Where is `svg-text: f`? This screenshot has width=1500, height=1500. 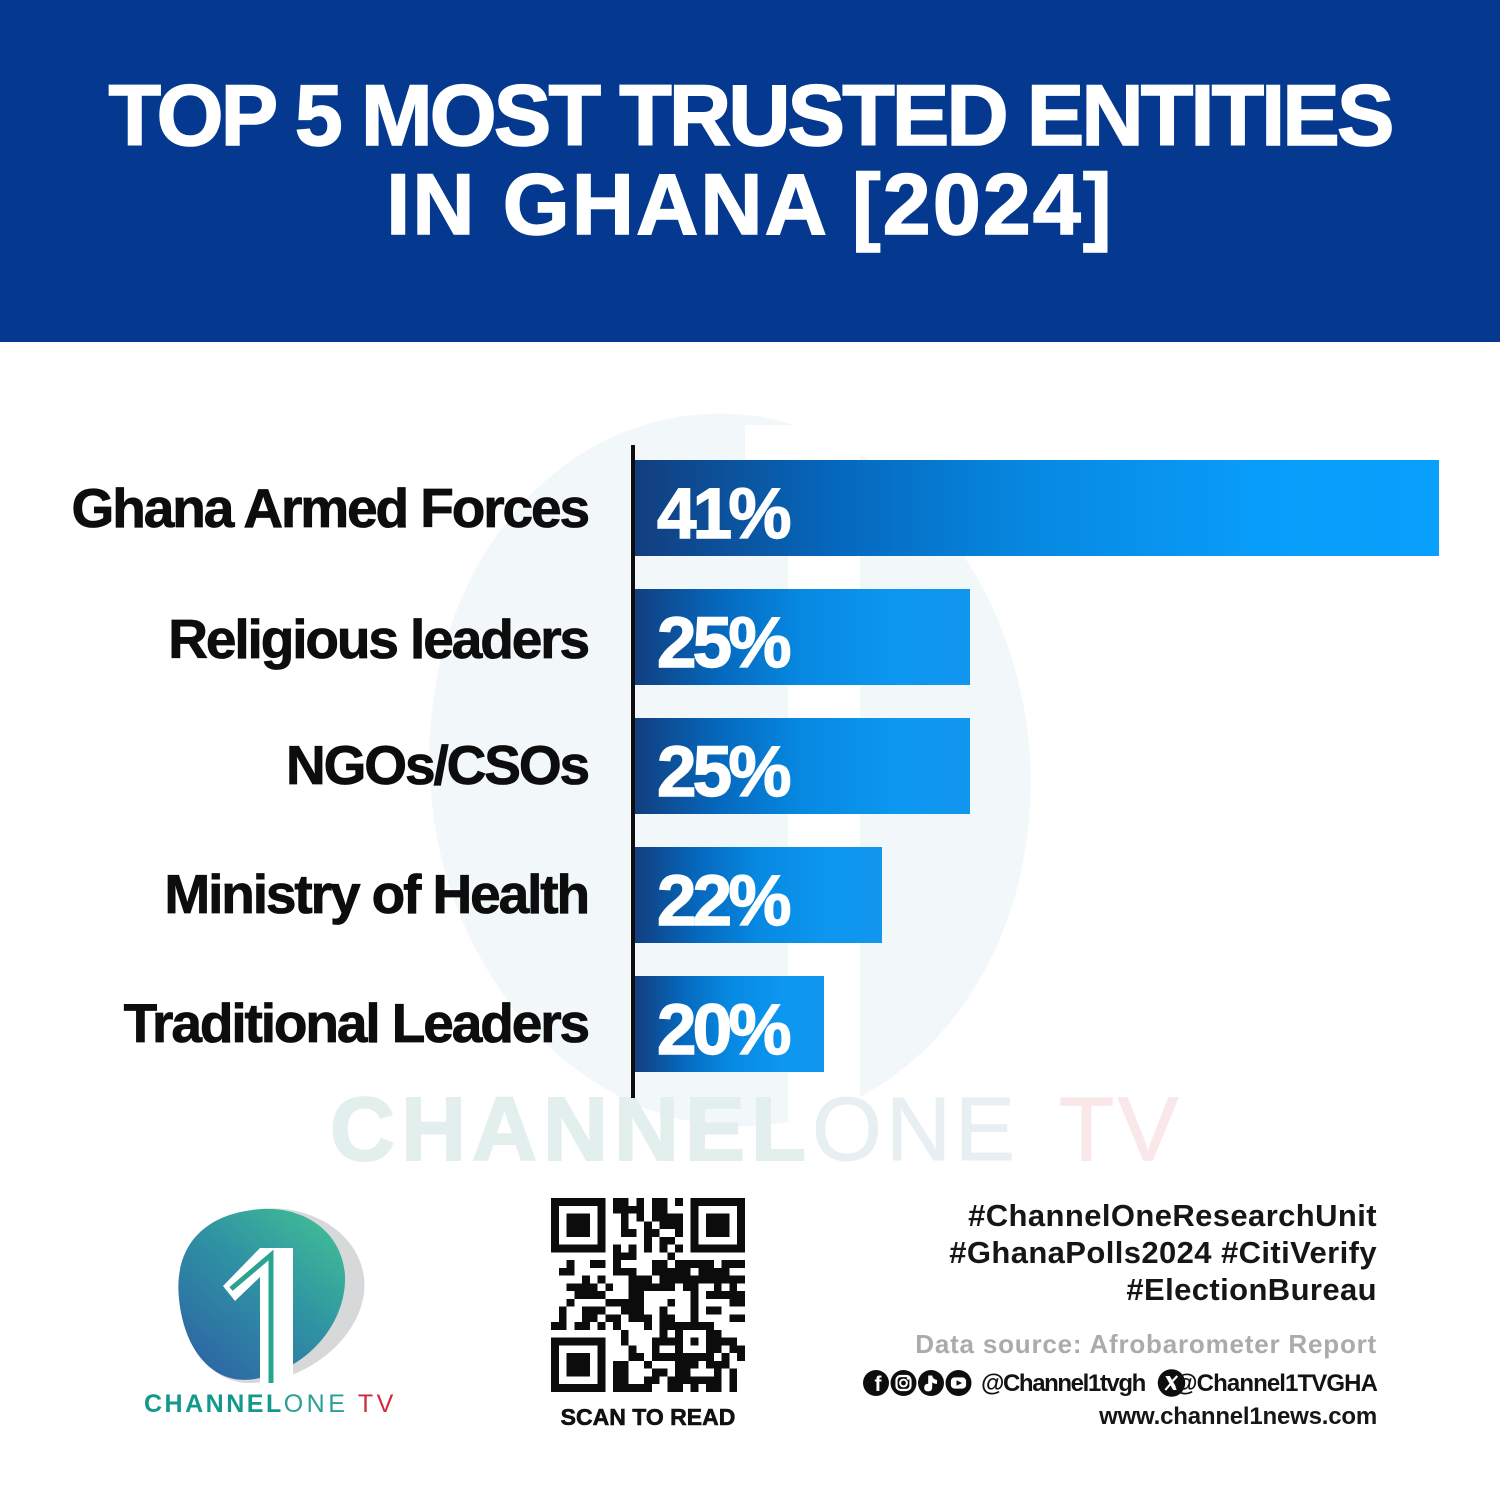 svg-text: f is located at coordinates (879, 1384).